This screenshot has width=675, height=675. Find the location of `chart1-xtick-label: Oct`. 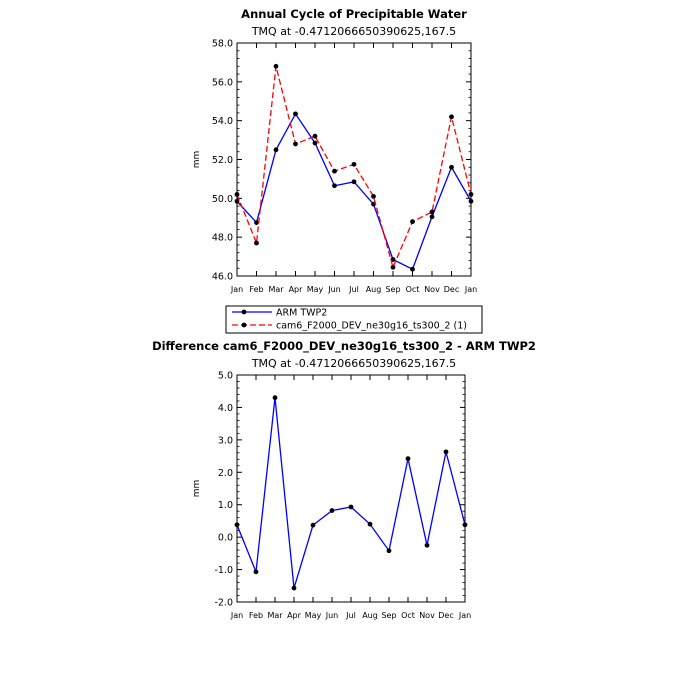

chart1-xtick-label: Oct is located at coordinates (413, 289).